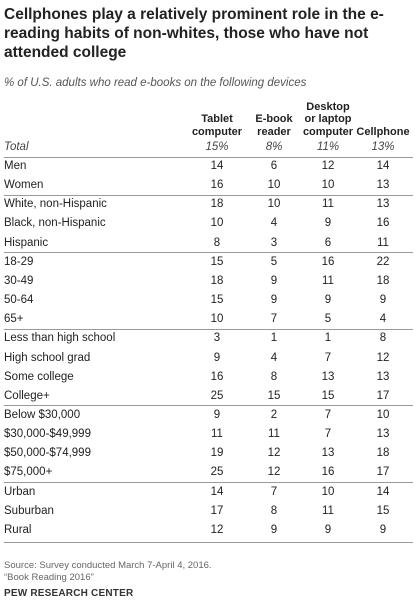 The image size is (415, 615). I want to click on table-row: Suburban 17 8 11 15, so click(207, 511).